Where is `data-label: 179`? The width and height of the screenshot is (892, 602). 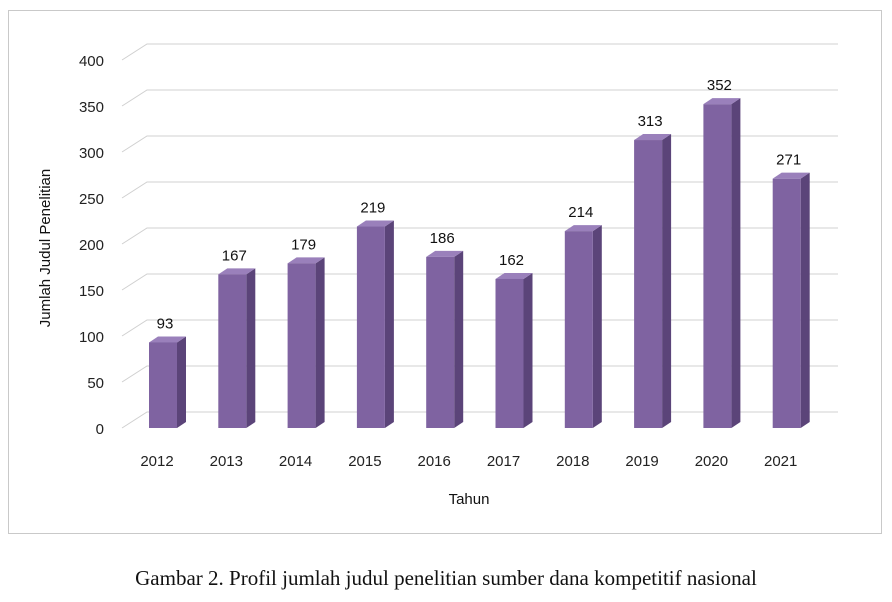
data-label: 179 is located at coordinates (303, 244).